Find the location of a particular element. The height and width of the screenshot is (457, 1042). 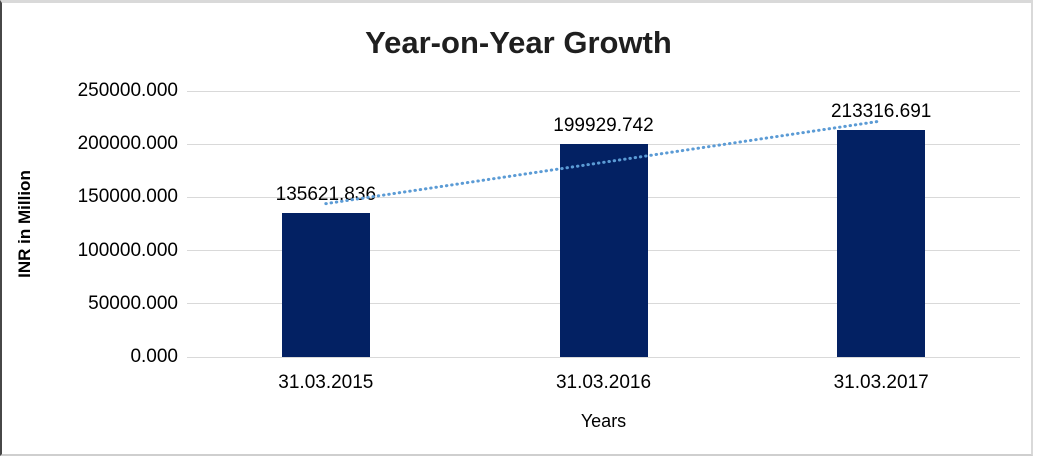

bar-31.03.2016 is located at coordinates (603, 250).